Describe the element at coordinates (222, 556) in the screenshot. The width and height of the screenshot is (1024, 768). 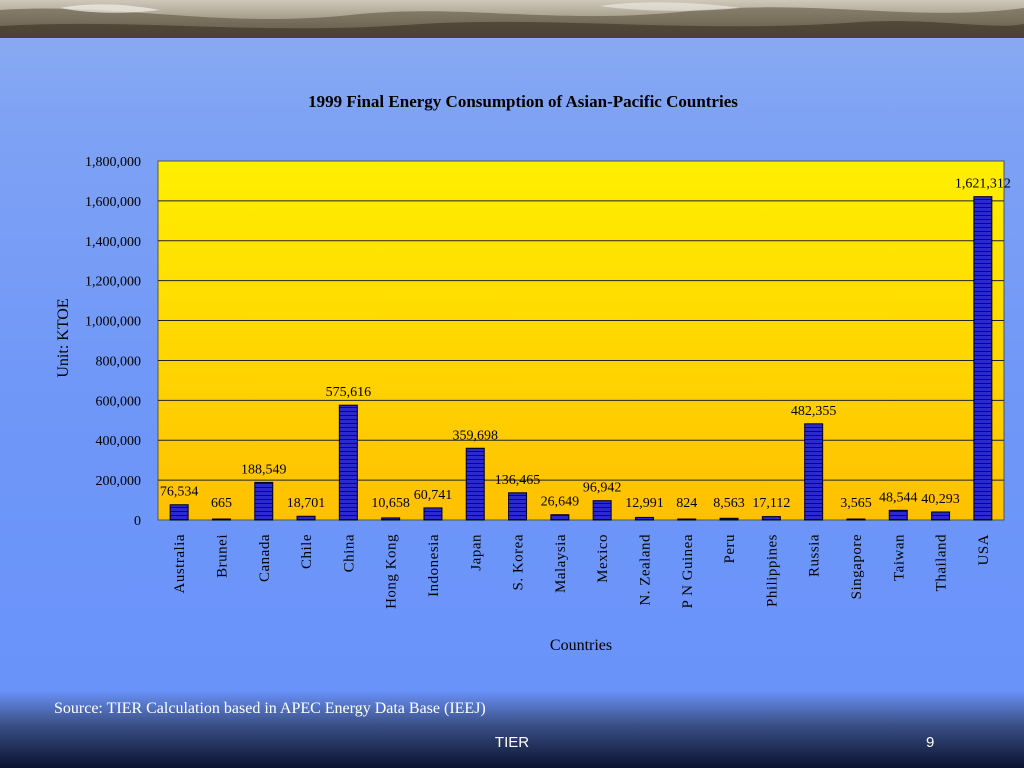
I see `x-tick-label: Brunei` at that location.